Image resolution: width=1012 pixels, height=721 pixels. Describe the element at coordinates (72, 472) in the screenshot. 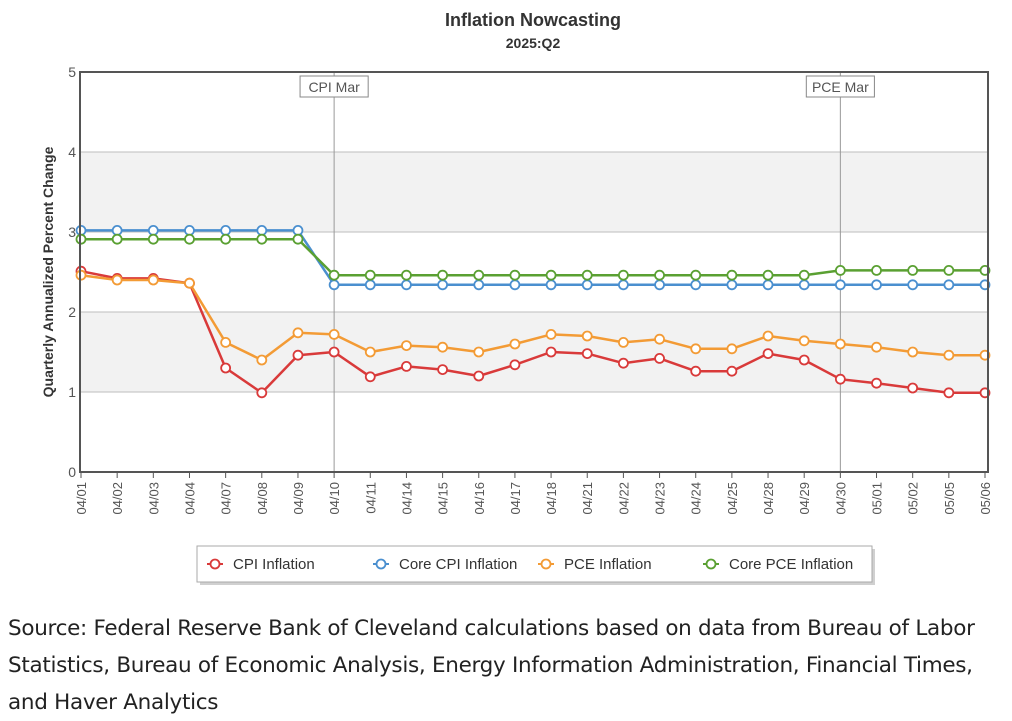

I see `y-tick-label: 0` at that location.